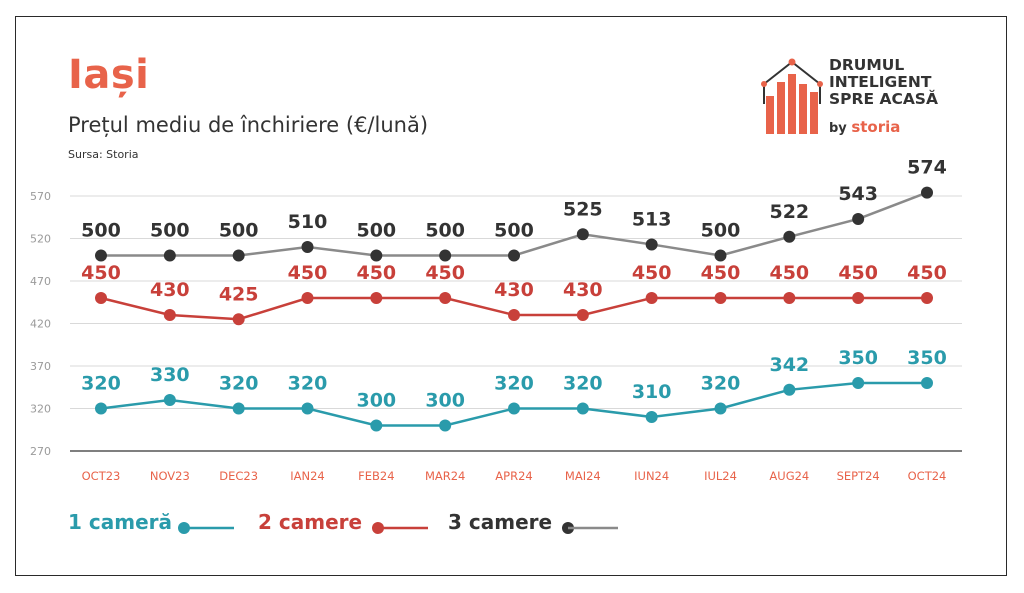  What do you see at coordinates (40, 196) in the screenshot?
I see `y-tick-label: 570` at bounding box center [40, 196].